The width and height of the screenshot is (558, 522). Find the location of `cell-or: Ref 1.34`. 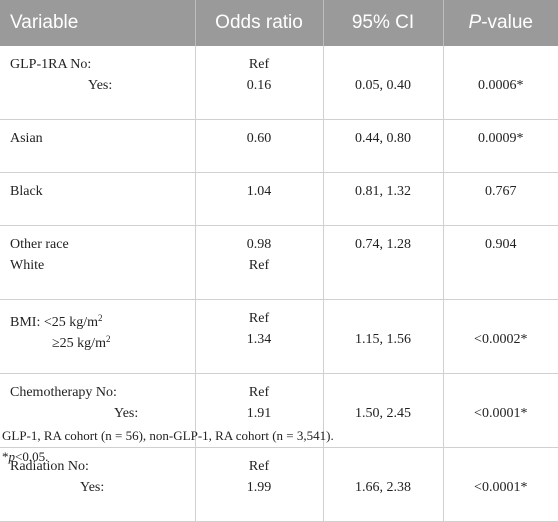

cell-or: Ref 1.34 is located at coordinates (258, 336).